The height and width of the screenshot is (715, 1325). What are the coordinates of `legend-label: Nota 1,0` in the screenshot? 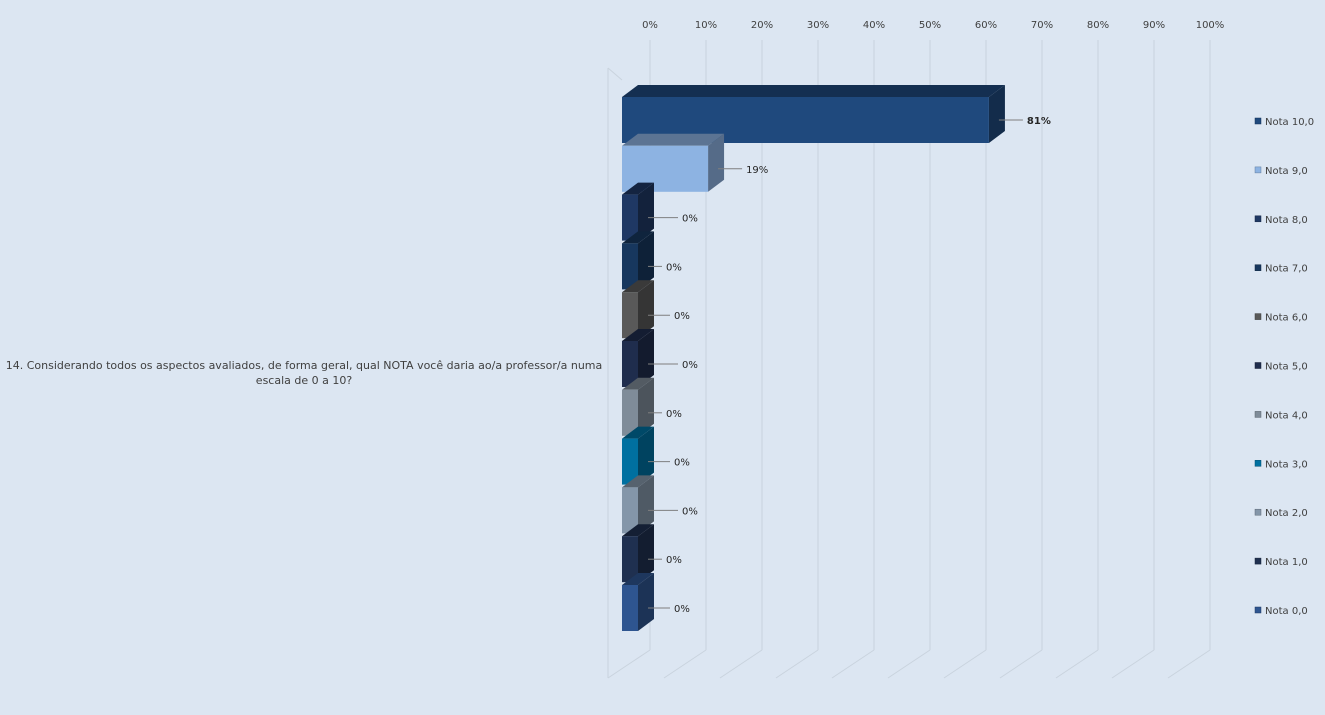 It's located at (1286, 562).